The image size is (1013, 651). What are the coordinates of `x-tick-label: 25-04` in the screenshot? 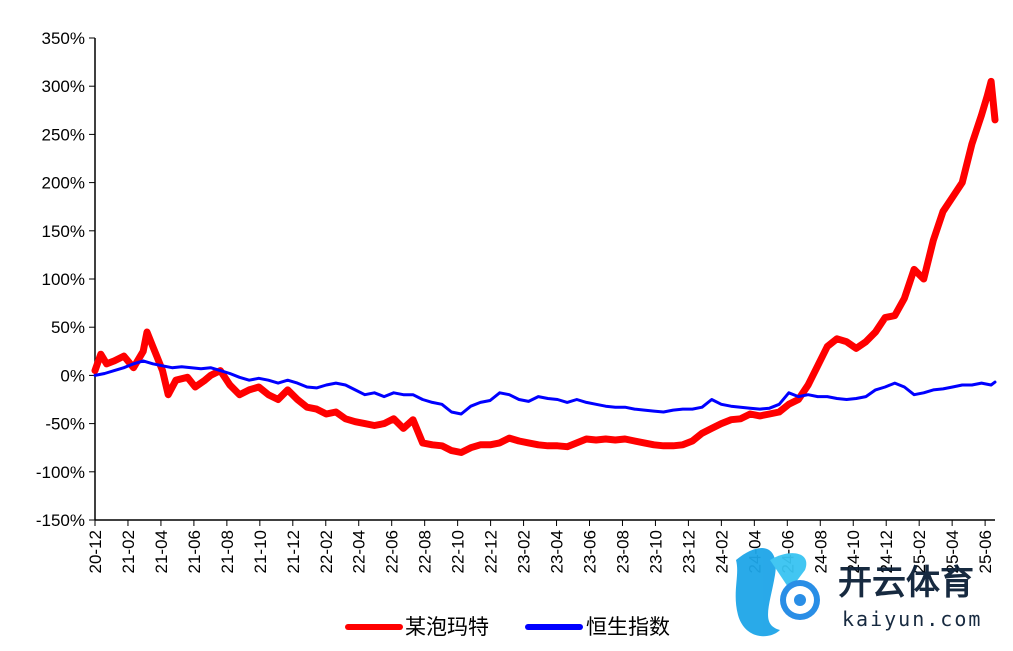 It's located at (952, 551).